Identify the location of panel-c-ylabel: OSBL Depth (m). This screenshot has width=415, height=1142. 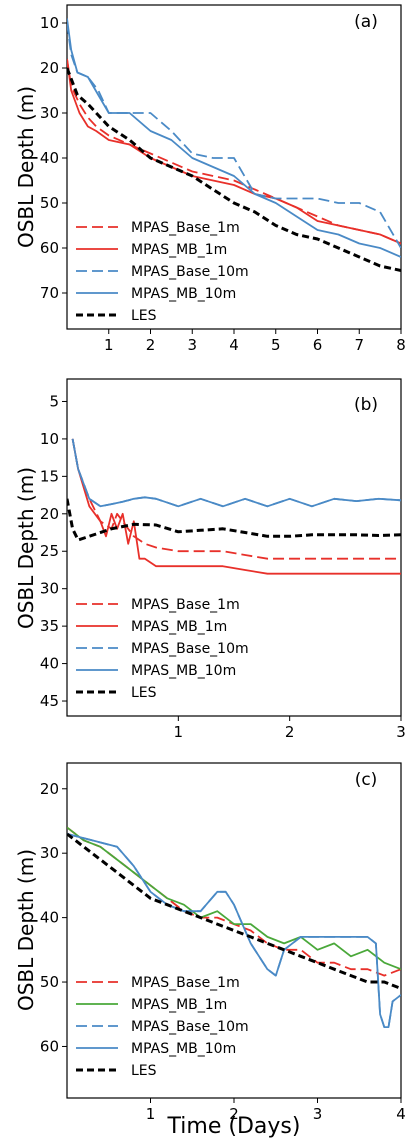
(26, 930).